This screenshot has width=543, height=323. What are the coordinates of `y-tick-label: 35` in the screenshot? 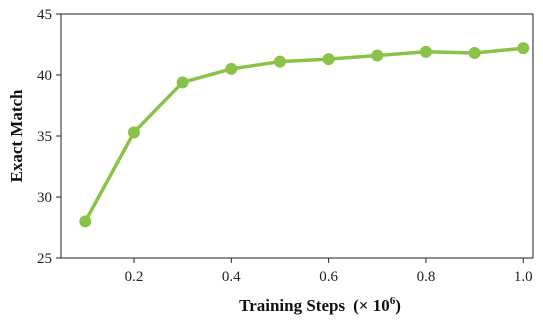 It's located at (44, 137).